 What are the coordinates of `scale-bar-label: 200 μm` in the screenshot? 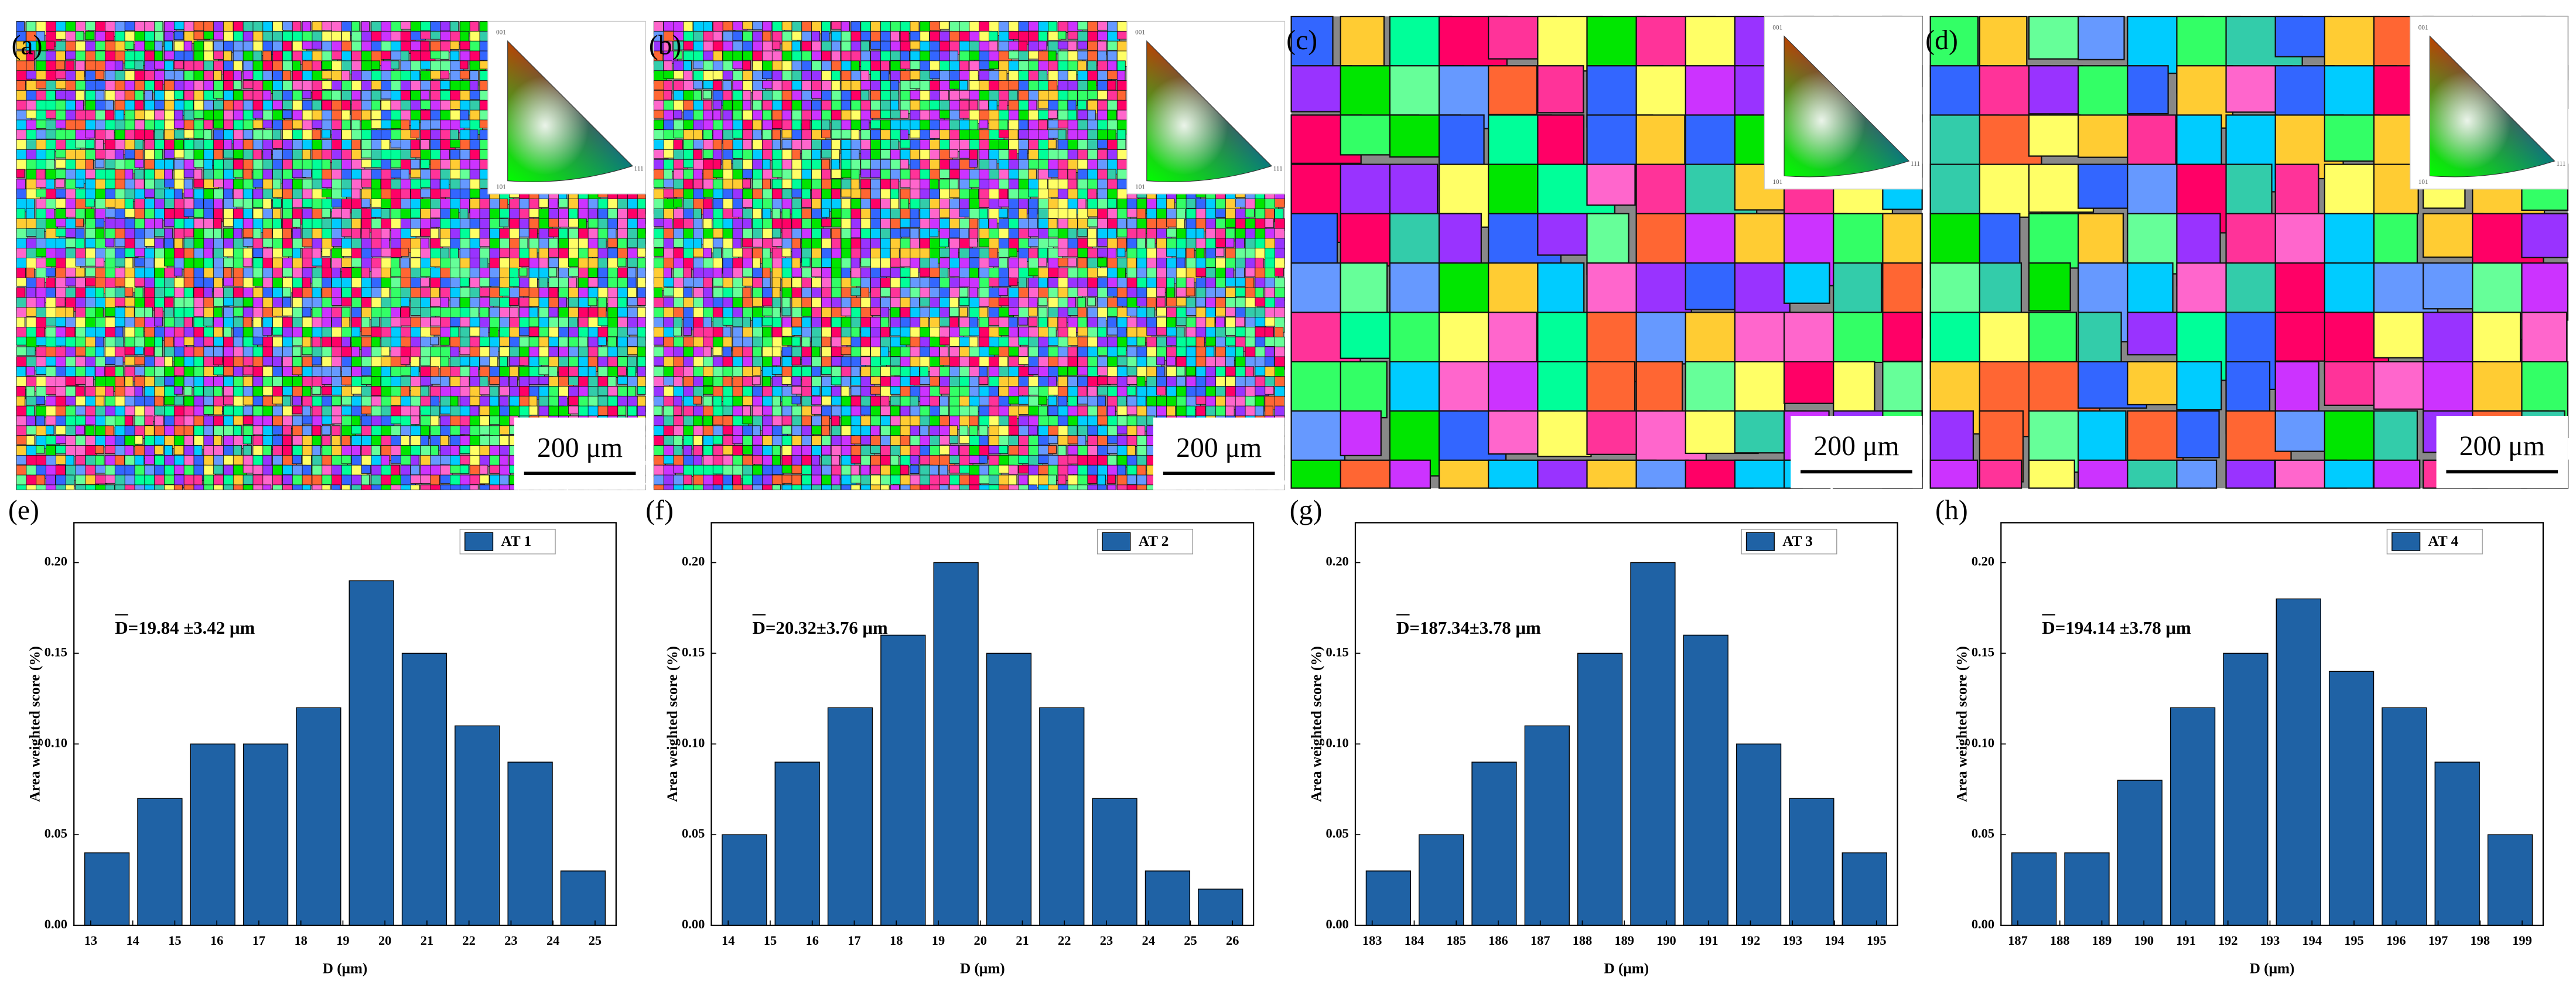 It's located at (580, 448).